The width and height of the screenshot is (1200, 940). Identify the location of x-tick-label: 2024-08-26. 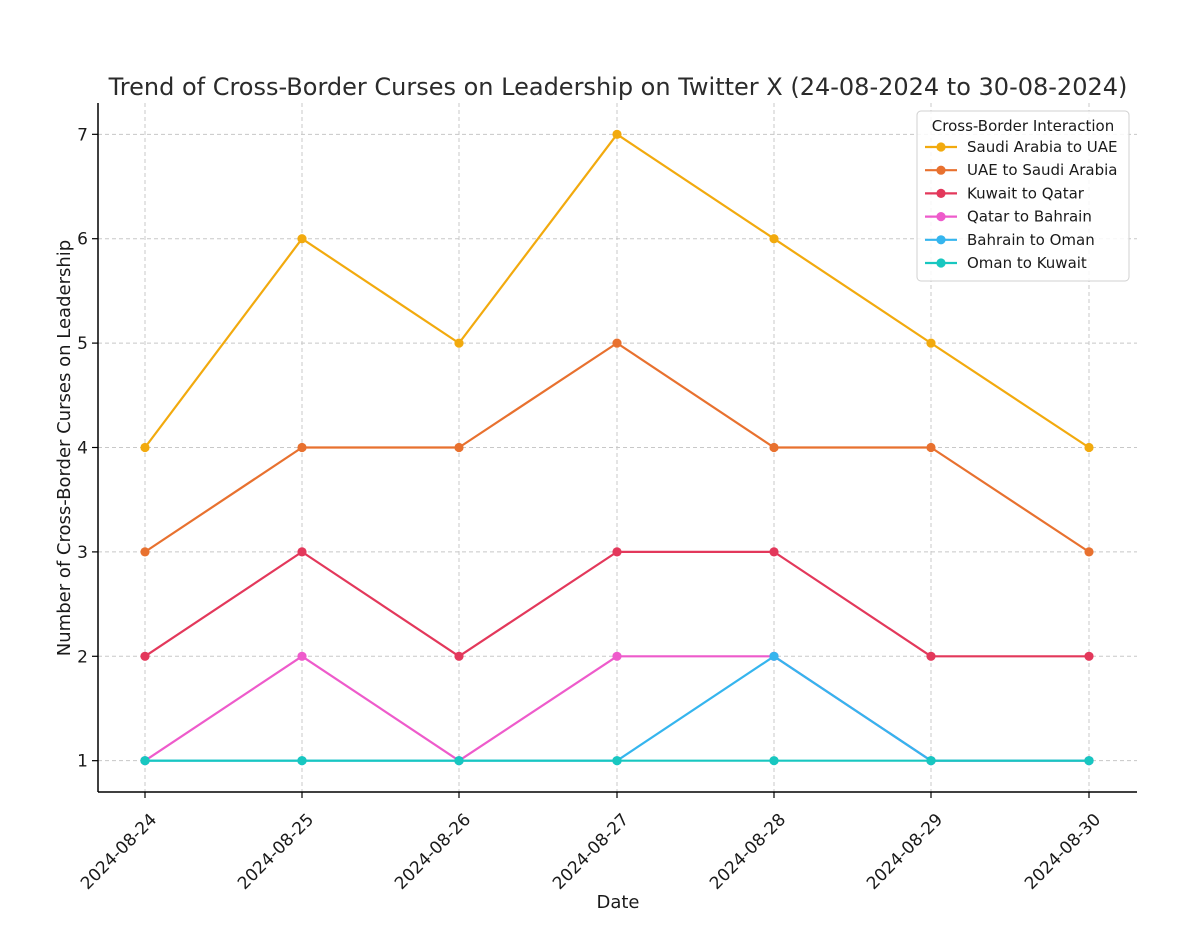
(433, 852).